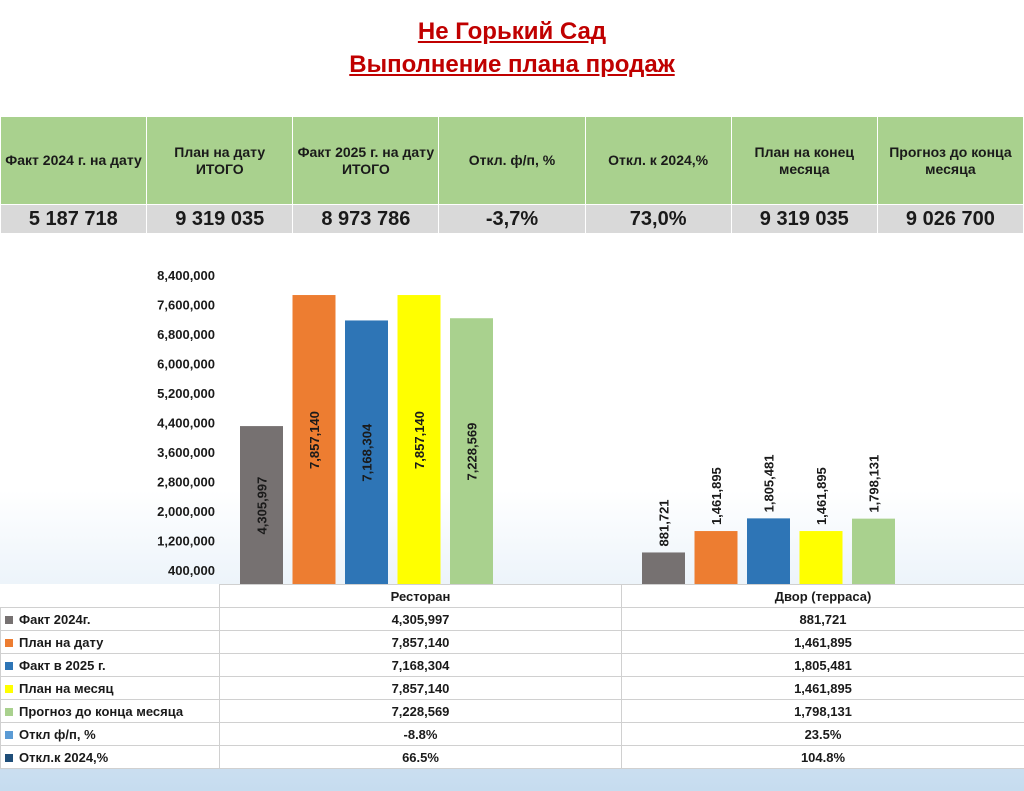  Describe the element at coordinates (110, 734) in the screenshot. I see `legend-entry: Откл ф/п, %` at that location.